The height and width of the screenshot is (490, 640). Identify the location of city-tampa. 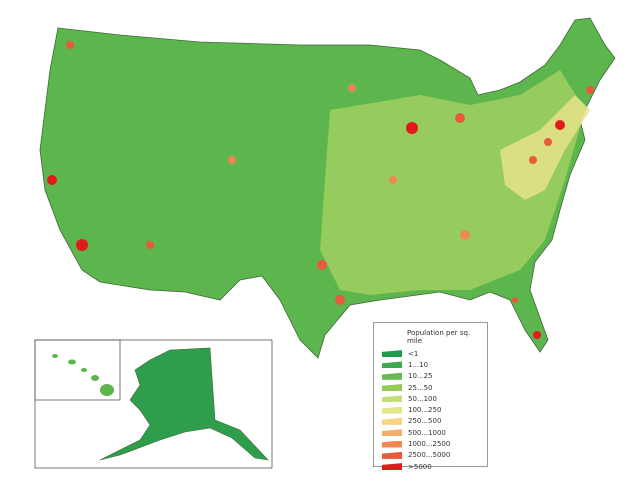
(515, 300).